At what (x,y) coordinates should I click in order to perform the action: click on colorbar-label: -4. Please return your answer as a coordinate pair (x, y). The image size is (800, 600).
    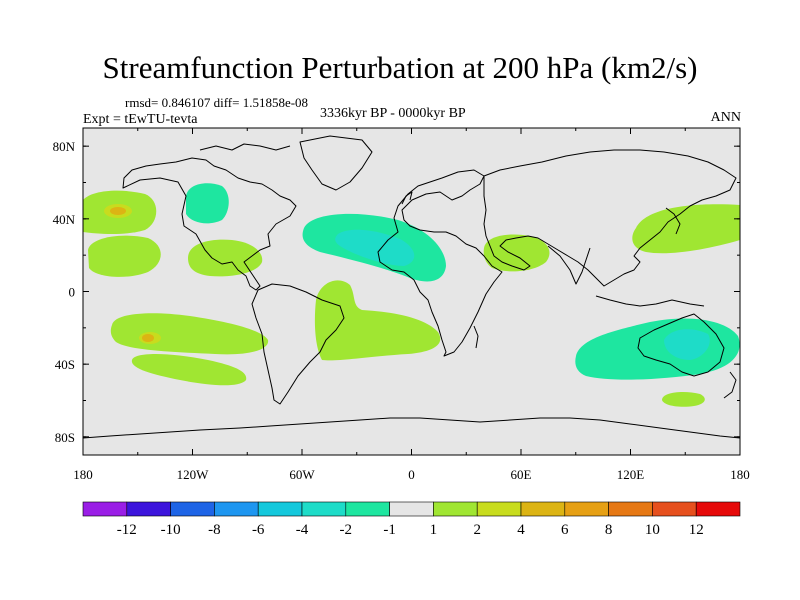
    Looking at the image, I should click on (302, 530).